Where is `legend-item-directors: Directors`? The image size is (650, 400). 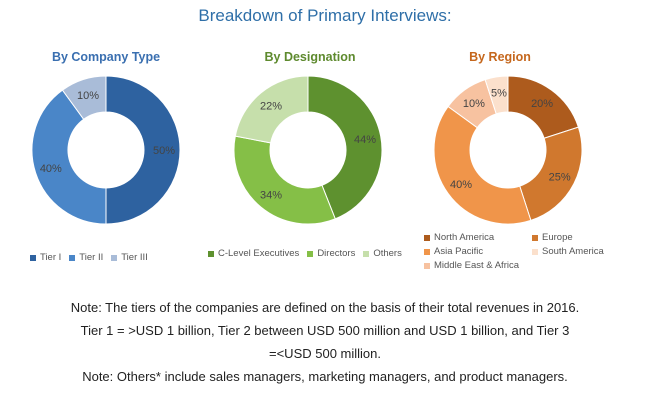
legend-item-directors: Directors is located at coordinates (331, 253).